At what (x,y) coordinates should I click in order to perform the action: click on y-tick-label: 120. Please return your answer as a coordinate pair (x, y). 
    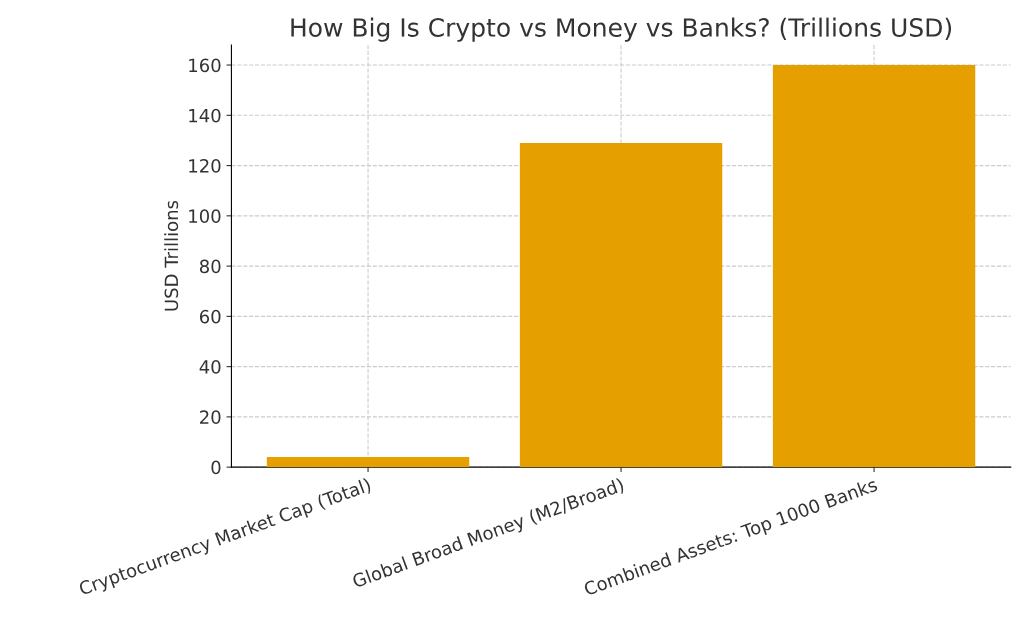
    Looking at the image, I should click on (205, 166).